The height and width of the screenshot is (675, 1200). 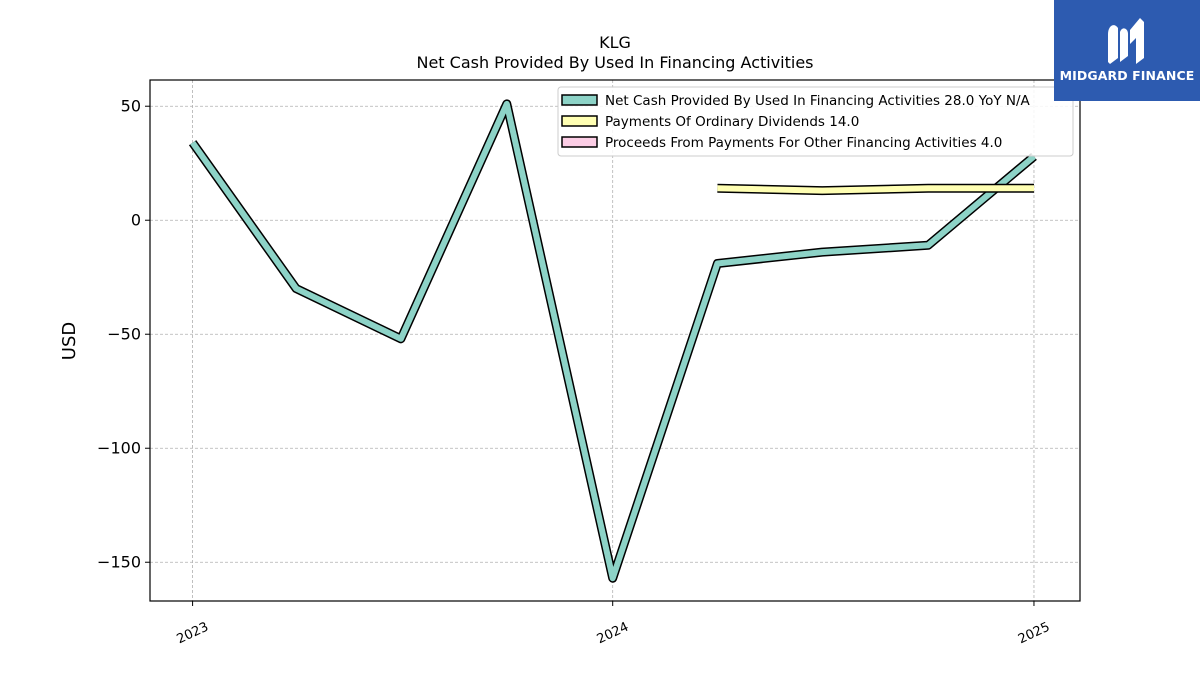 What do you see at coordinates (119, 448) in the screenshot?
I see `y-tick-label: −100` at bounding box center [119, 448].